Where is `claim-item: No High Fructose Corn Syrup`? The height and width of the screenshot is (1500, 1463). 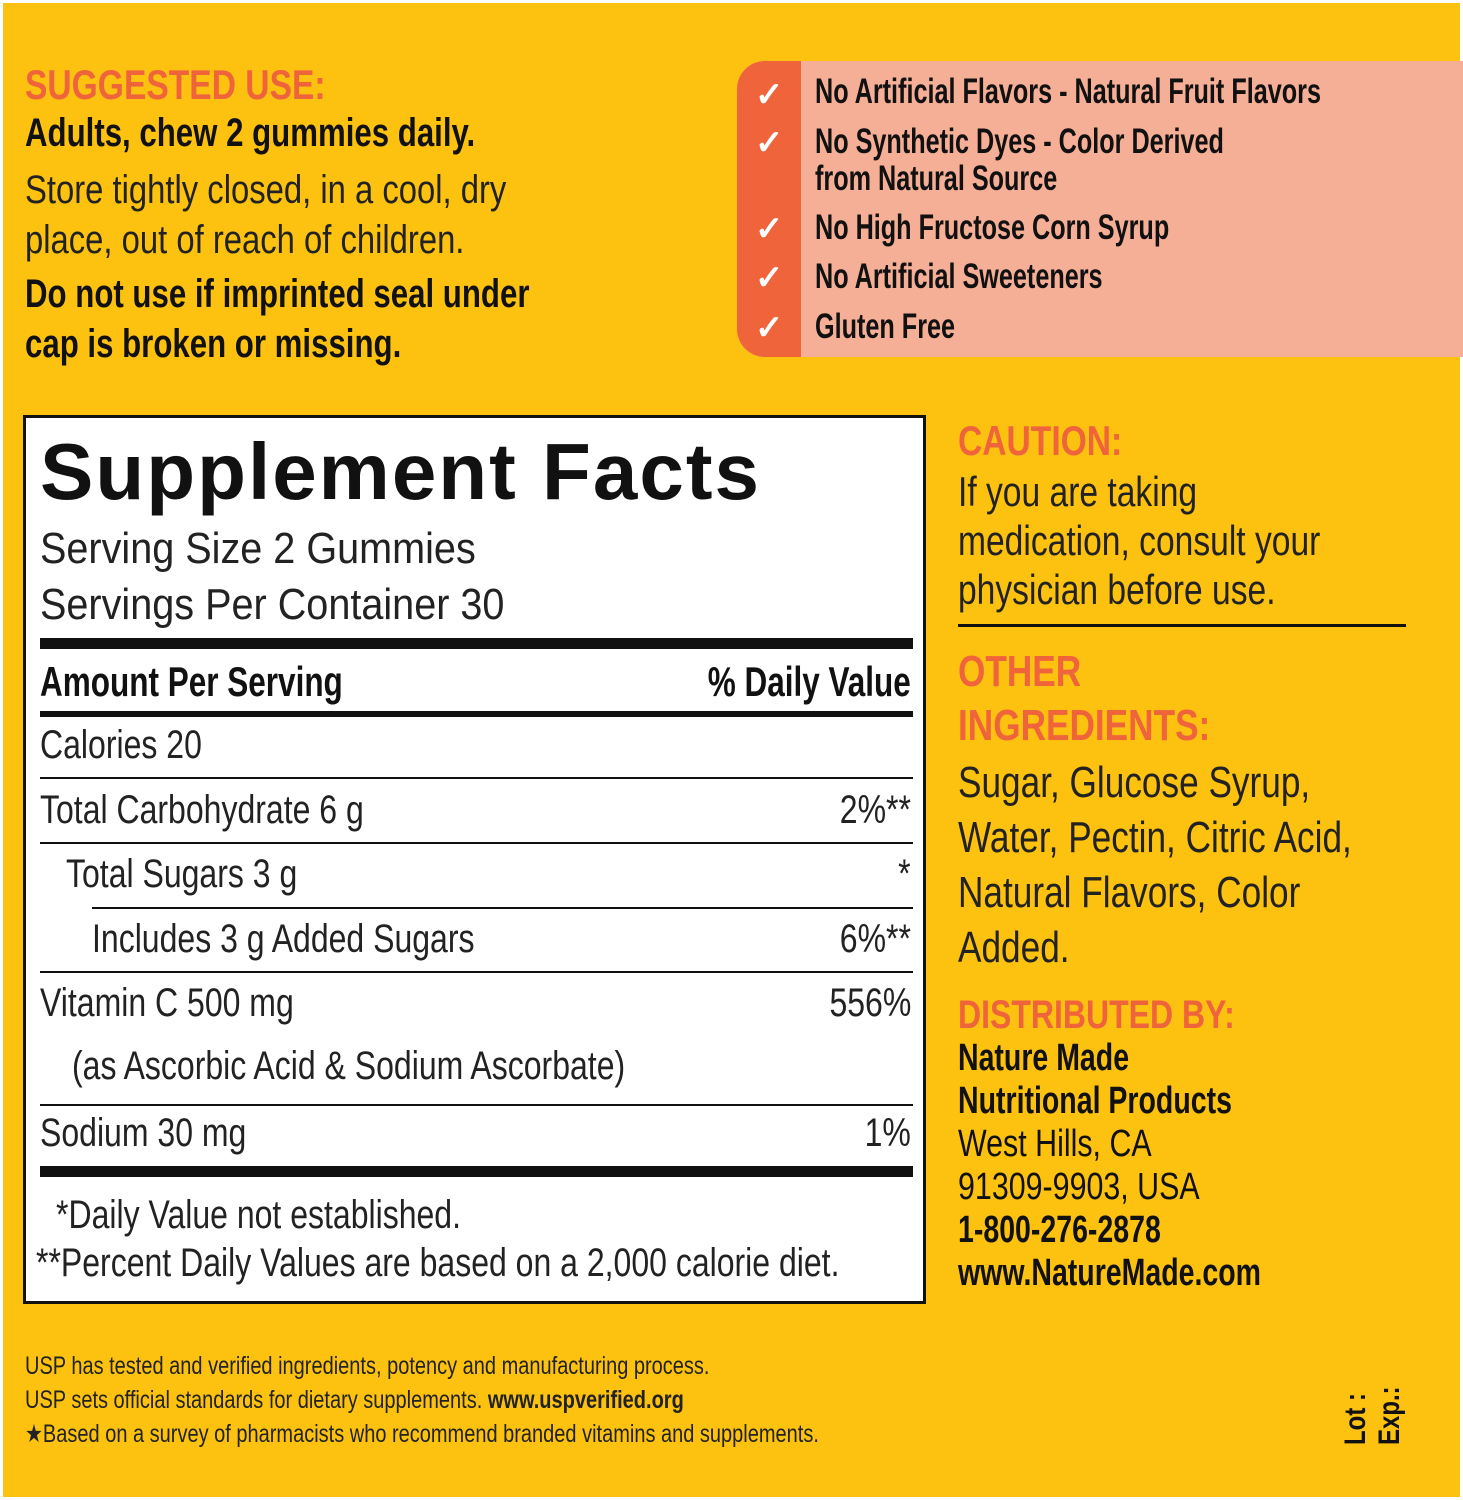
claim-item: No High Fructose Corn Syrup is located at coordinates (992, 227).